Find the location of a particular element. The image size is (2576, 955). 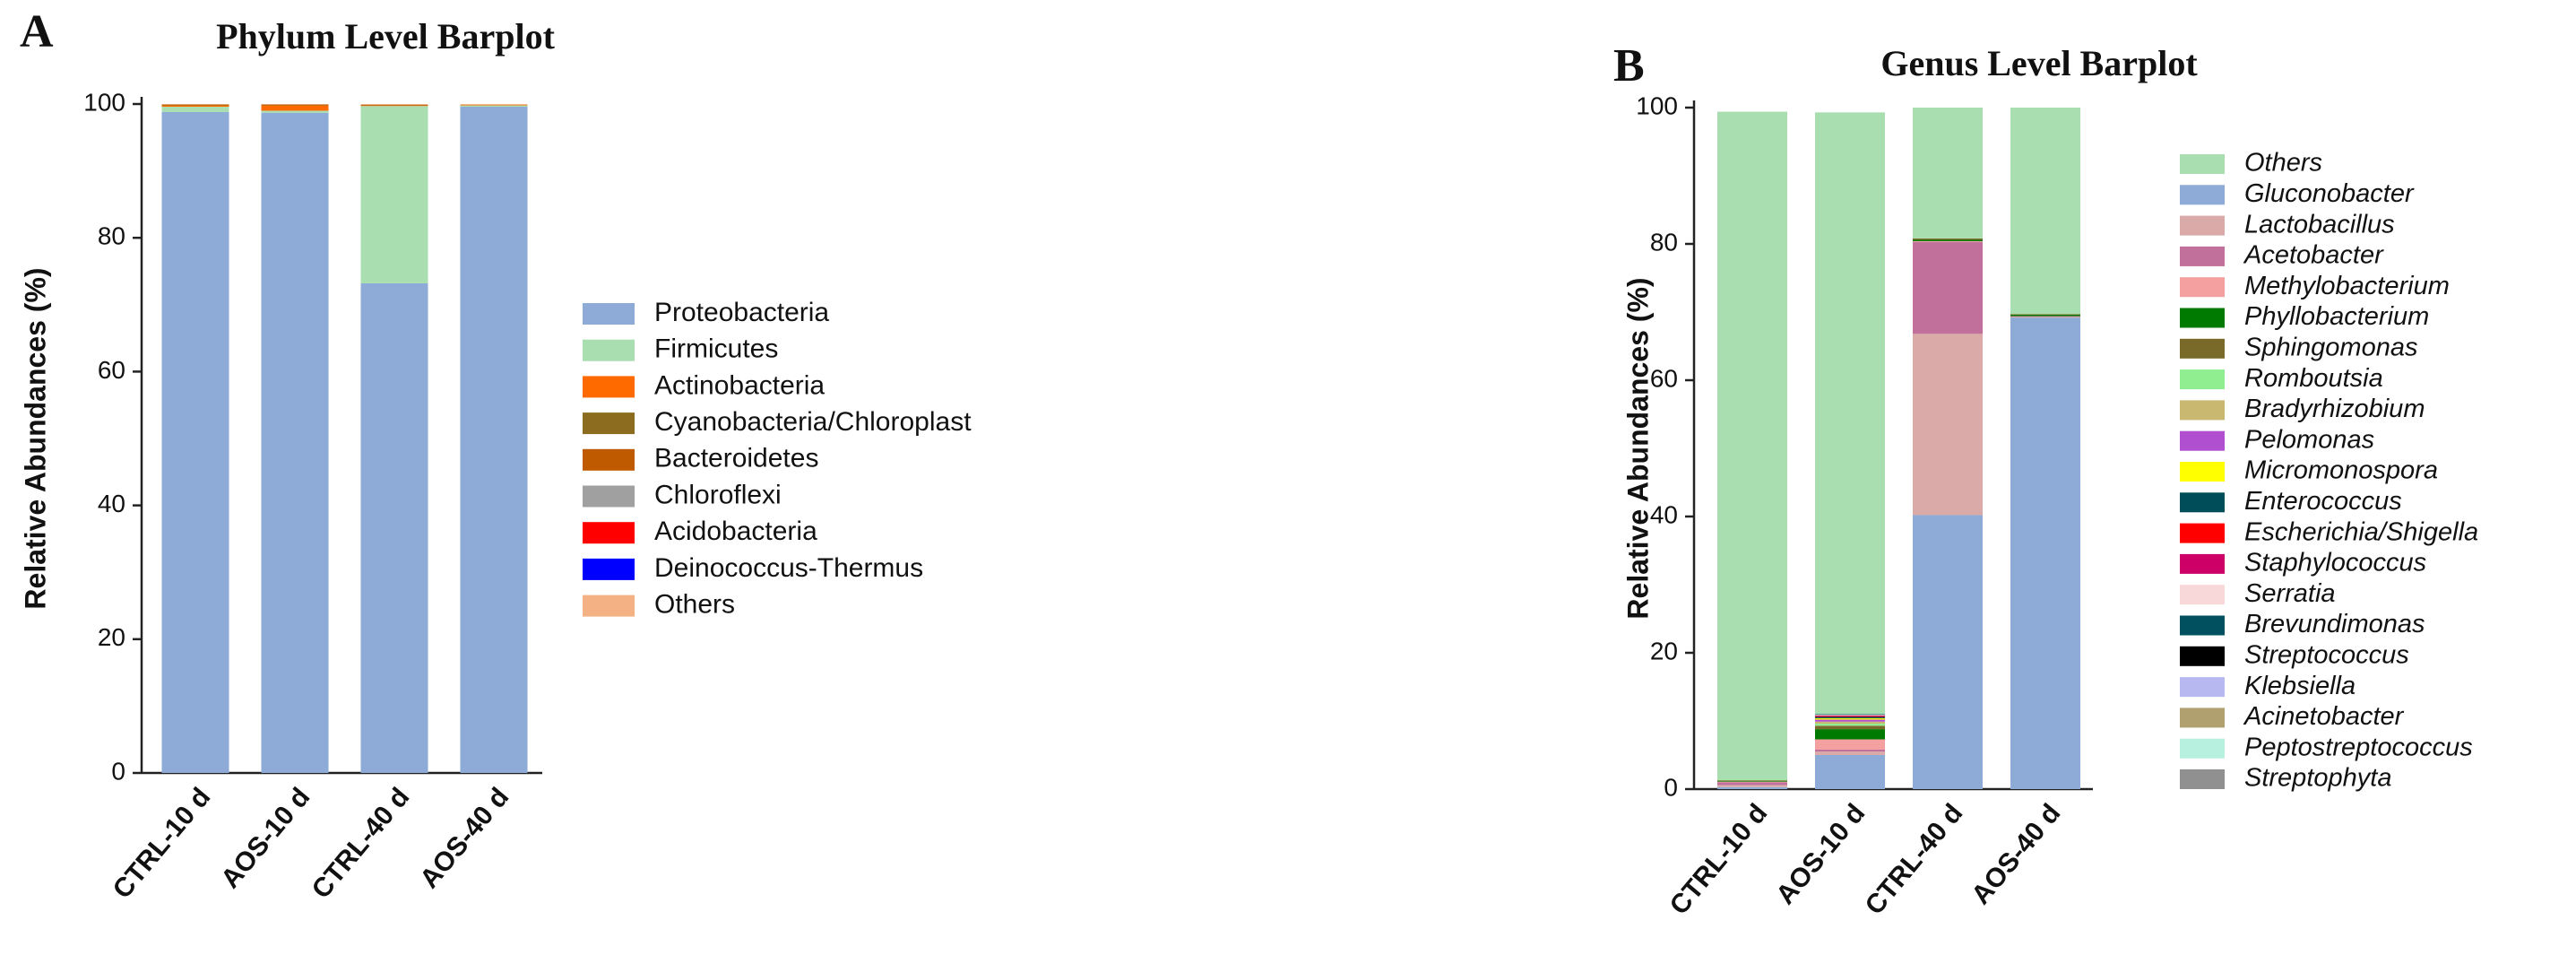

panel-label: B is located at coordinates (1629, 65).